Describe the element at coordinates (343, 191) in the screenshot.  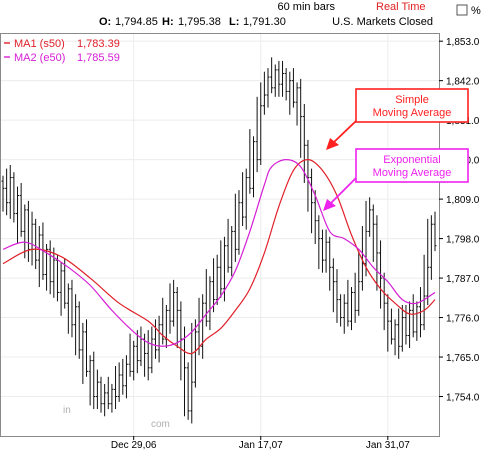
I see `exponential-ma-arrow` at that location.